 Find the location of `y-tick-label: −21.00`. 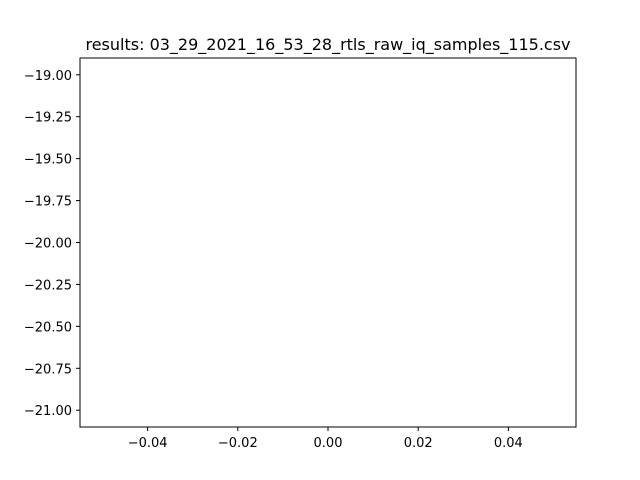

y-tick-label: −21.00 is located at coordinates (48, 411).